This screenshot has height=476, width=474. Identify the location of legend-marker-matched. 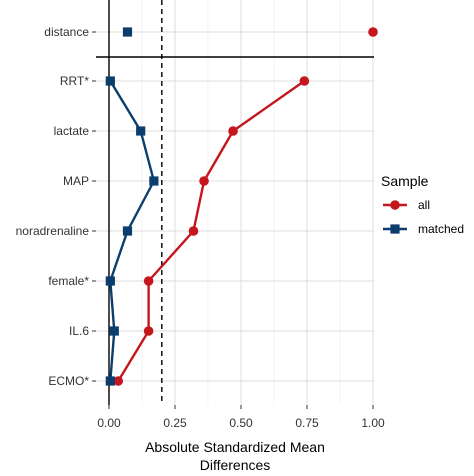
(395, 229).